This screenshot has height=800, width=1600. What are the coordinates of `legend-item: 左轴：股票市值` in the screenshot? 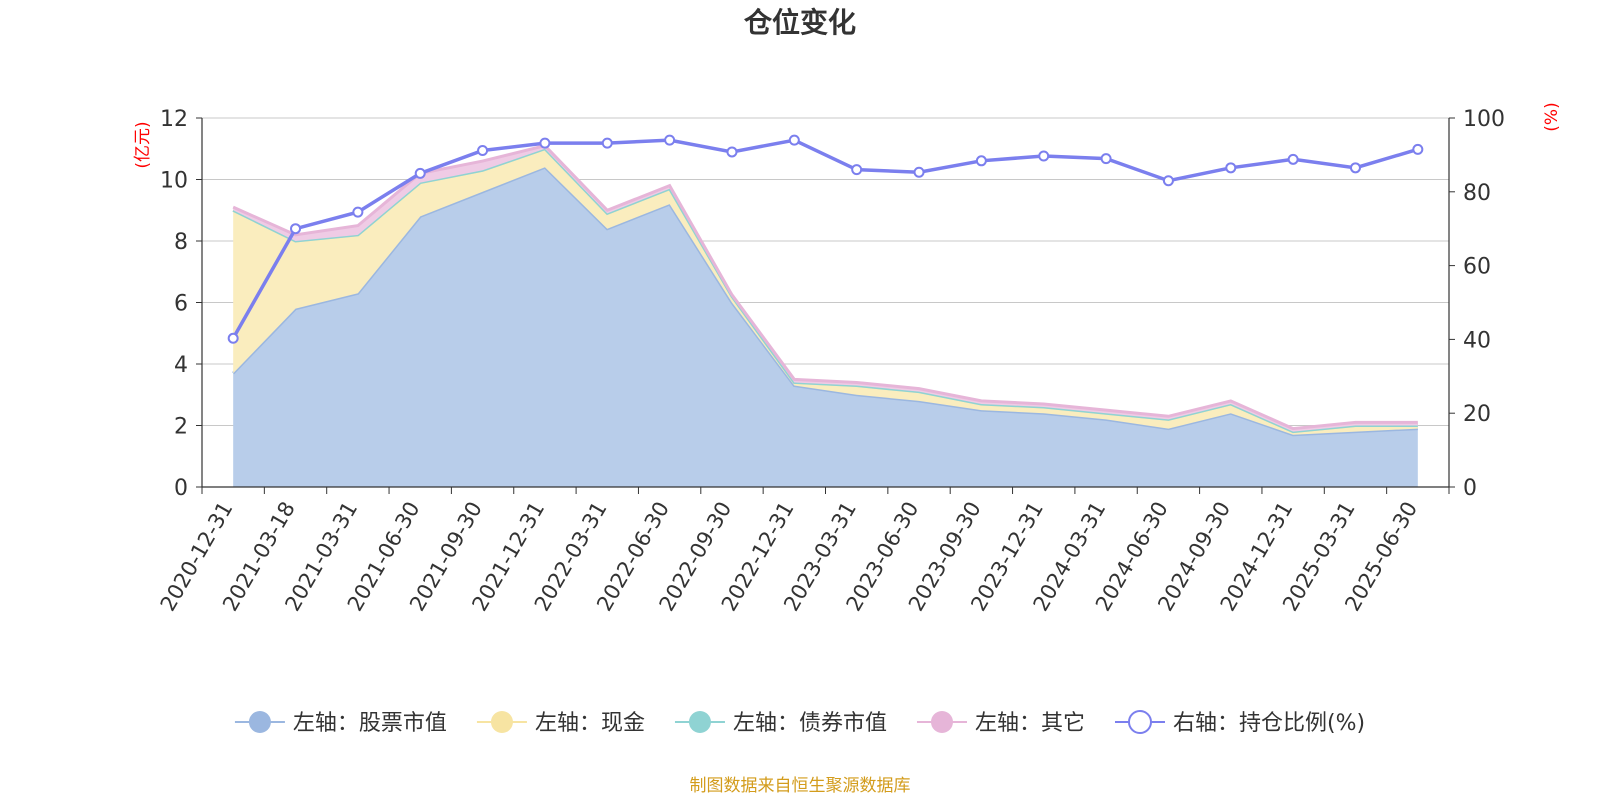 It's located at (340, 723).